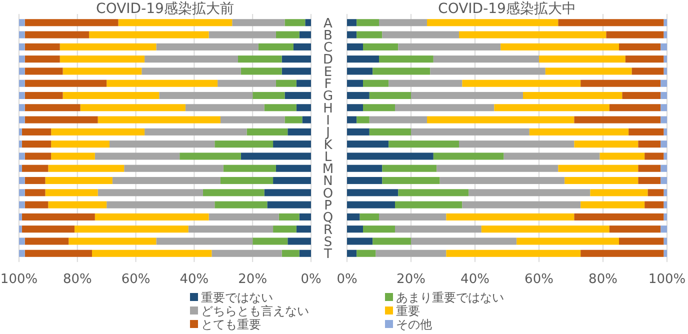  I want to click on legend-label: 重要ではない, so click(237, 297).